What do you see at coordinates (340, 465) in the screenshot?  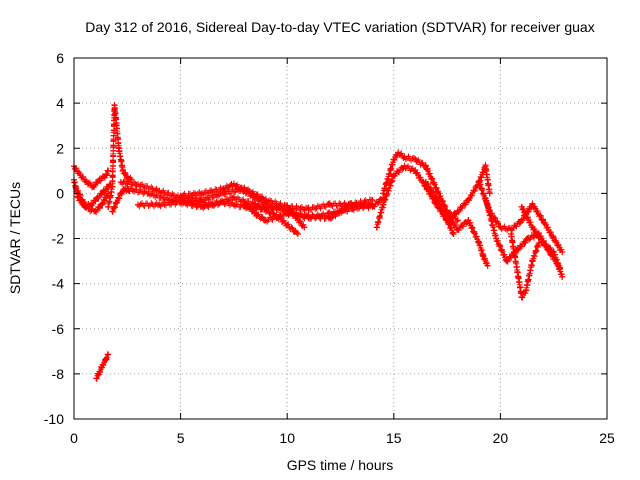 I see `x-axis-title: GPS time / hours` at bounding box center [340, 465].